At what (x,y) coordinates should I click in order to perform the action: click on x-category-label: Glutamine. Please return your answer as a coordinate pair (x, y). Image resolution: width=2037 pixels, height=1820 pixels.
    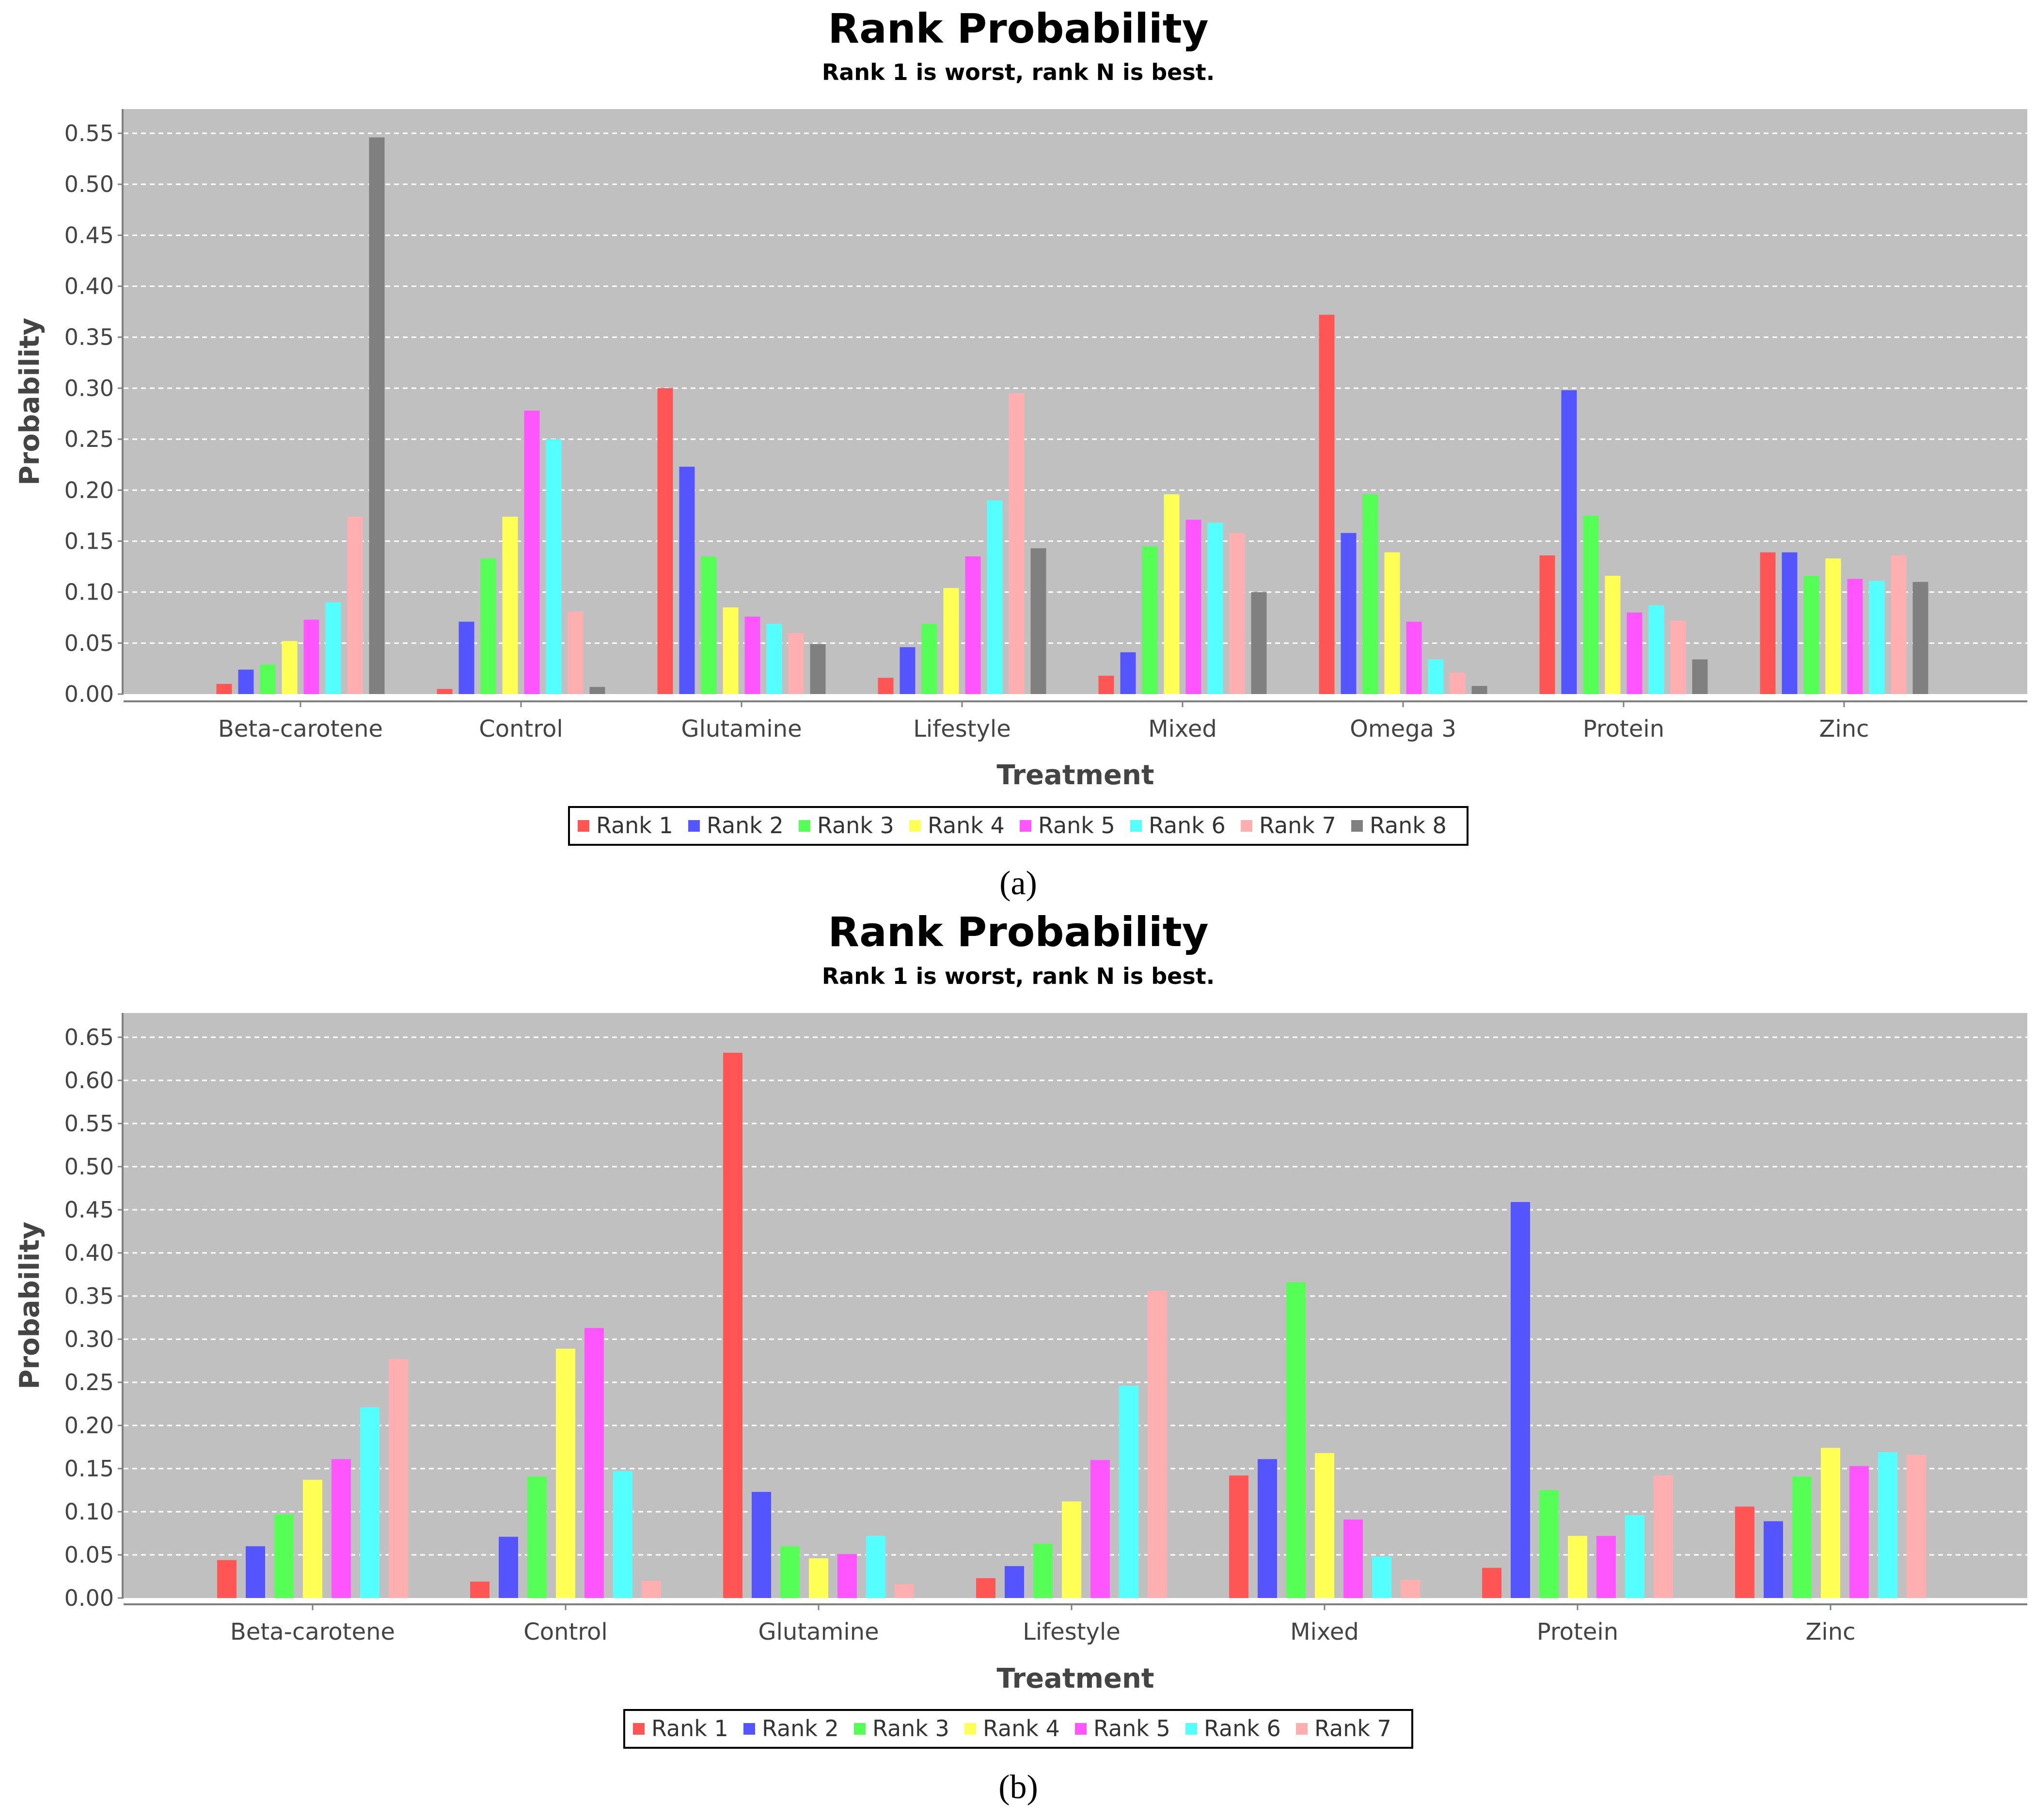
    Looking at the image, I should click on (741, 729).